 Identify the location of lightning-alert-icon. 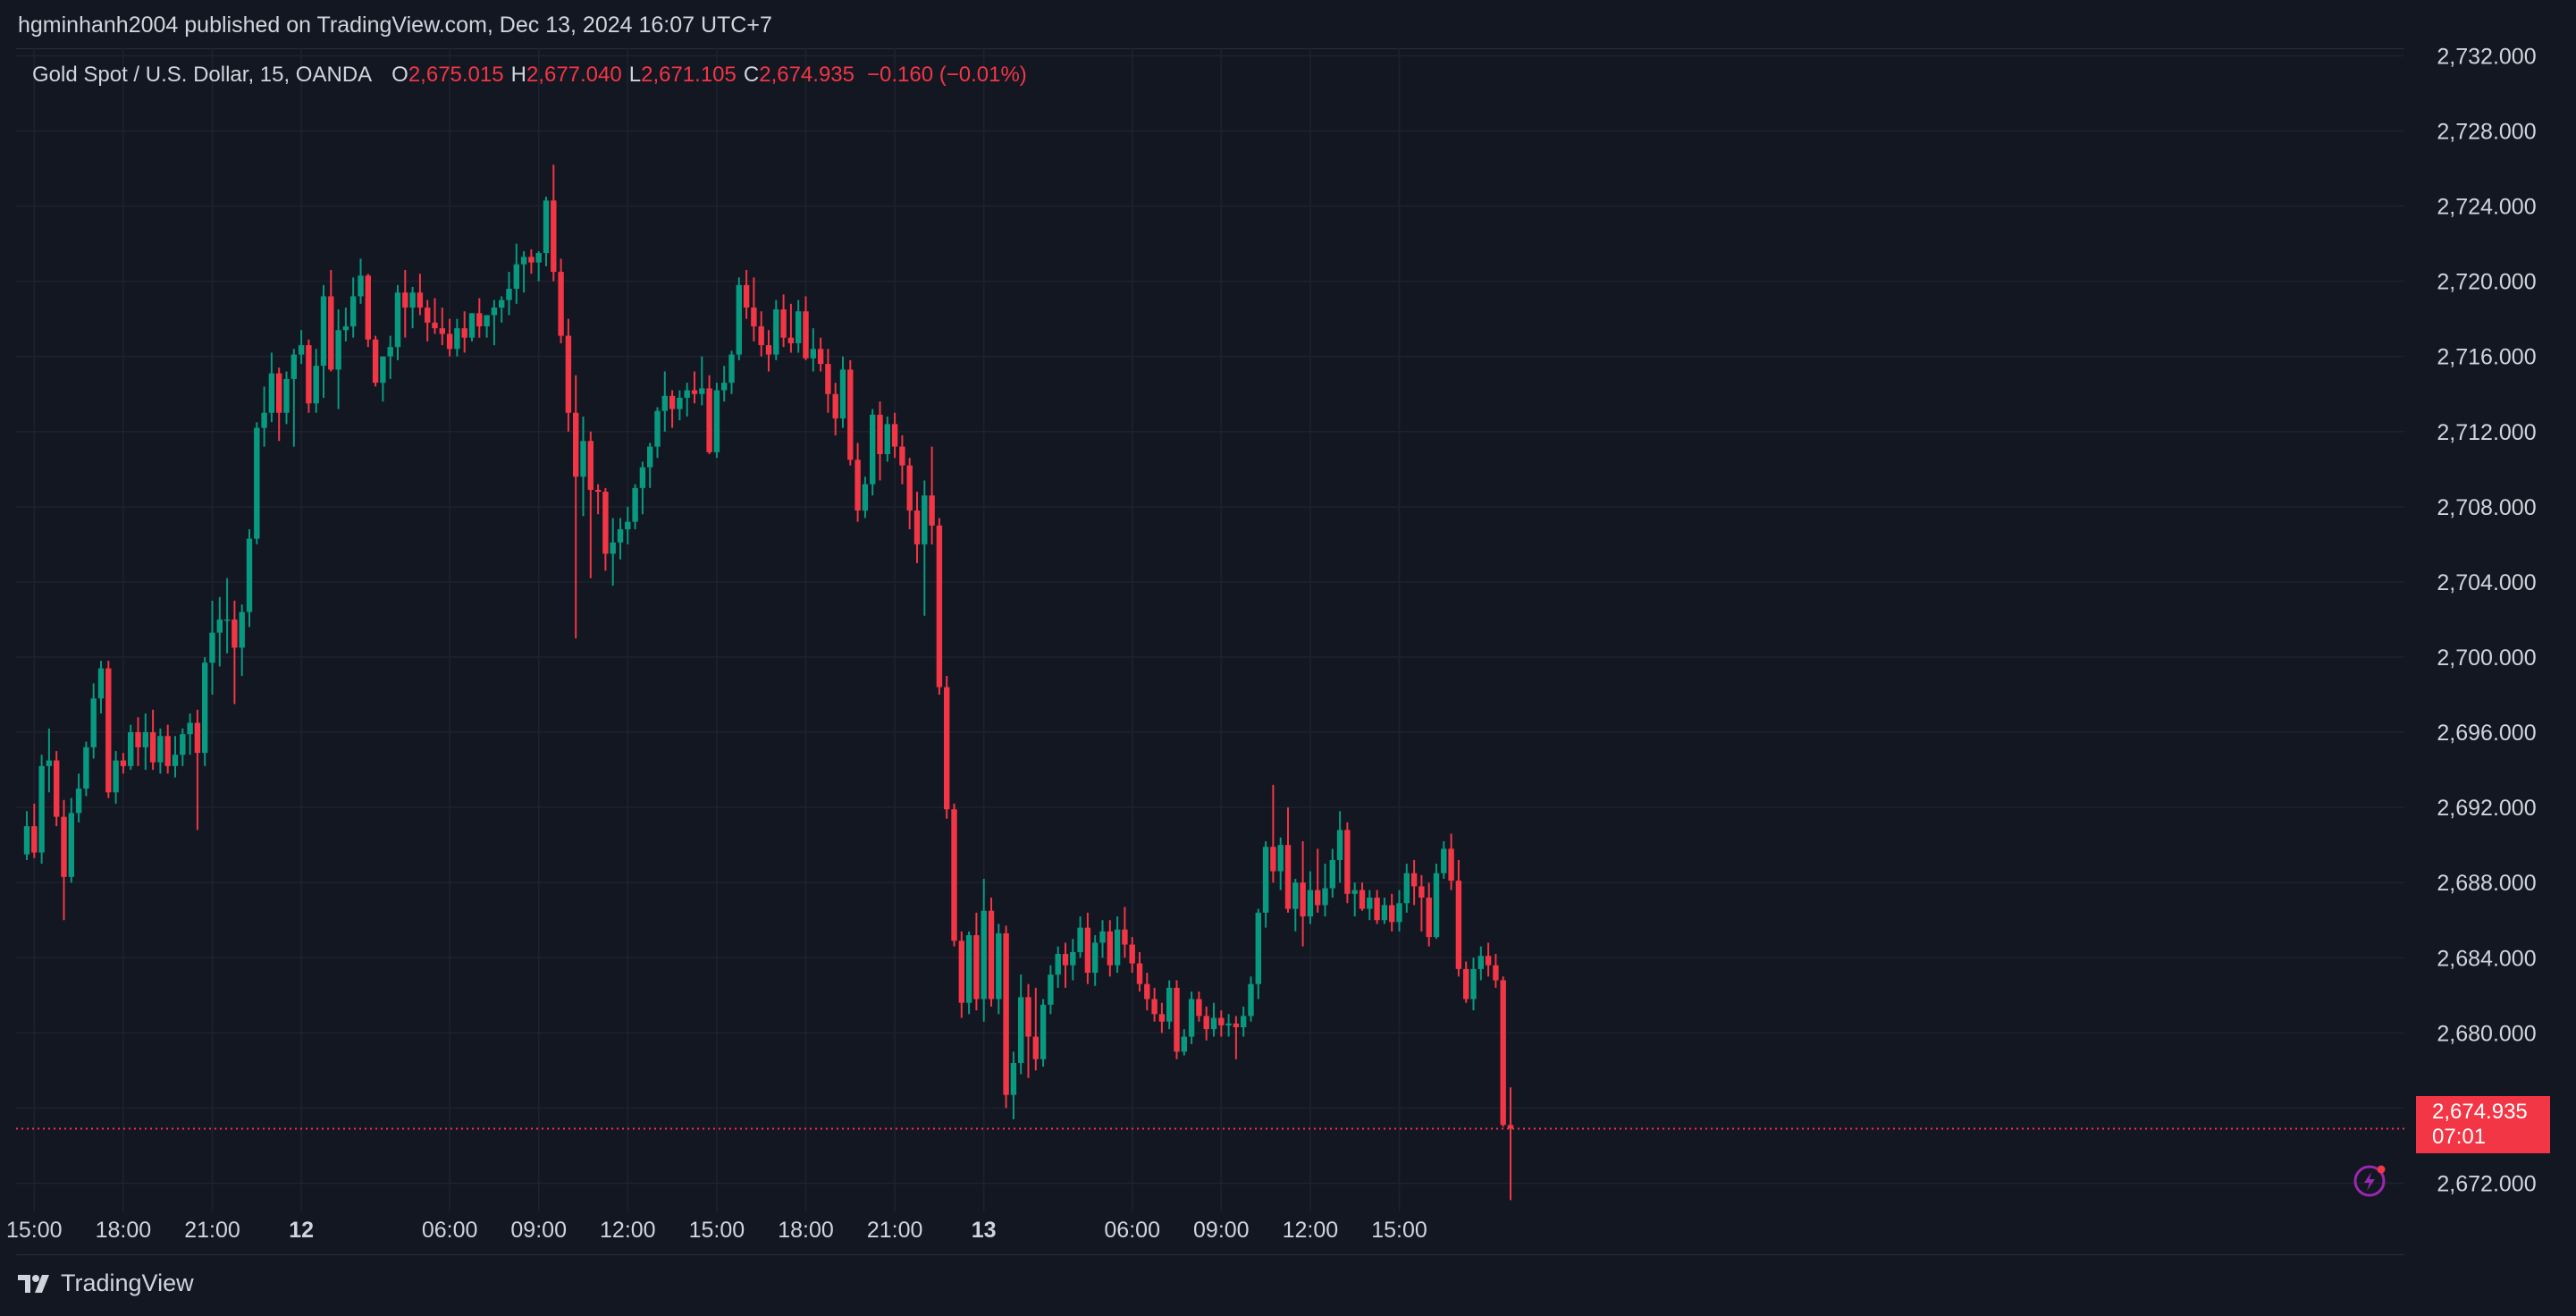
(2370, 1181).